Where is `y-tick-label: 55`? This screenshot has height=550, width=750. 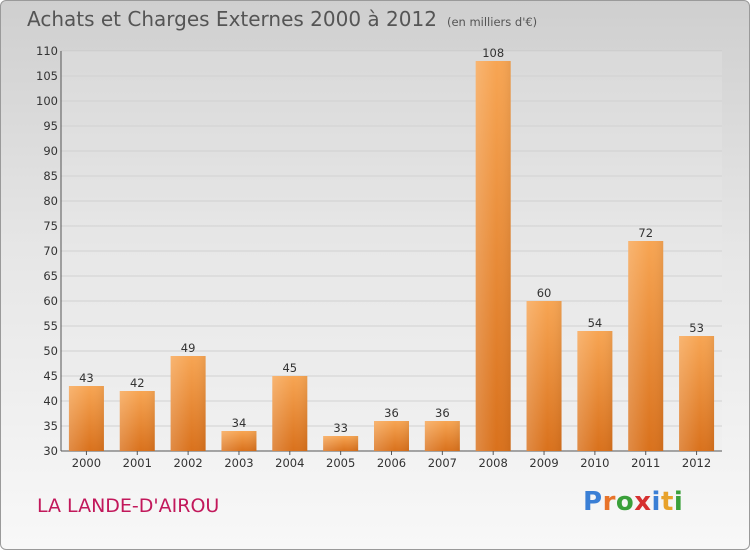
y-tick-label: 55 is located at coordinates (50, 326).